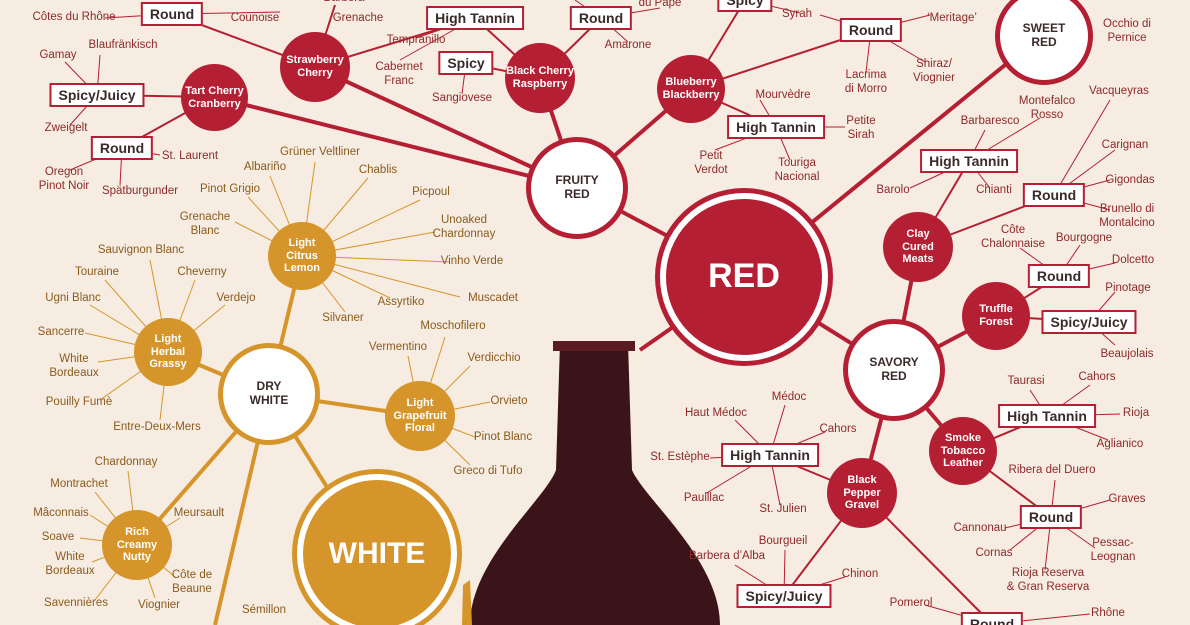 The image size is (1190, 625). I want to click on wine-label: Montefalco Rosso, so click(1047, 108).